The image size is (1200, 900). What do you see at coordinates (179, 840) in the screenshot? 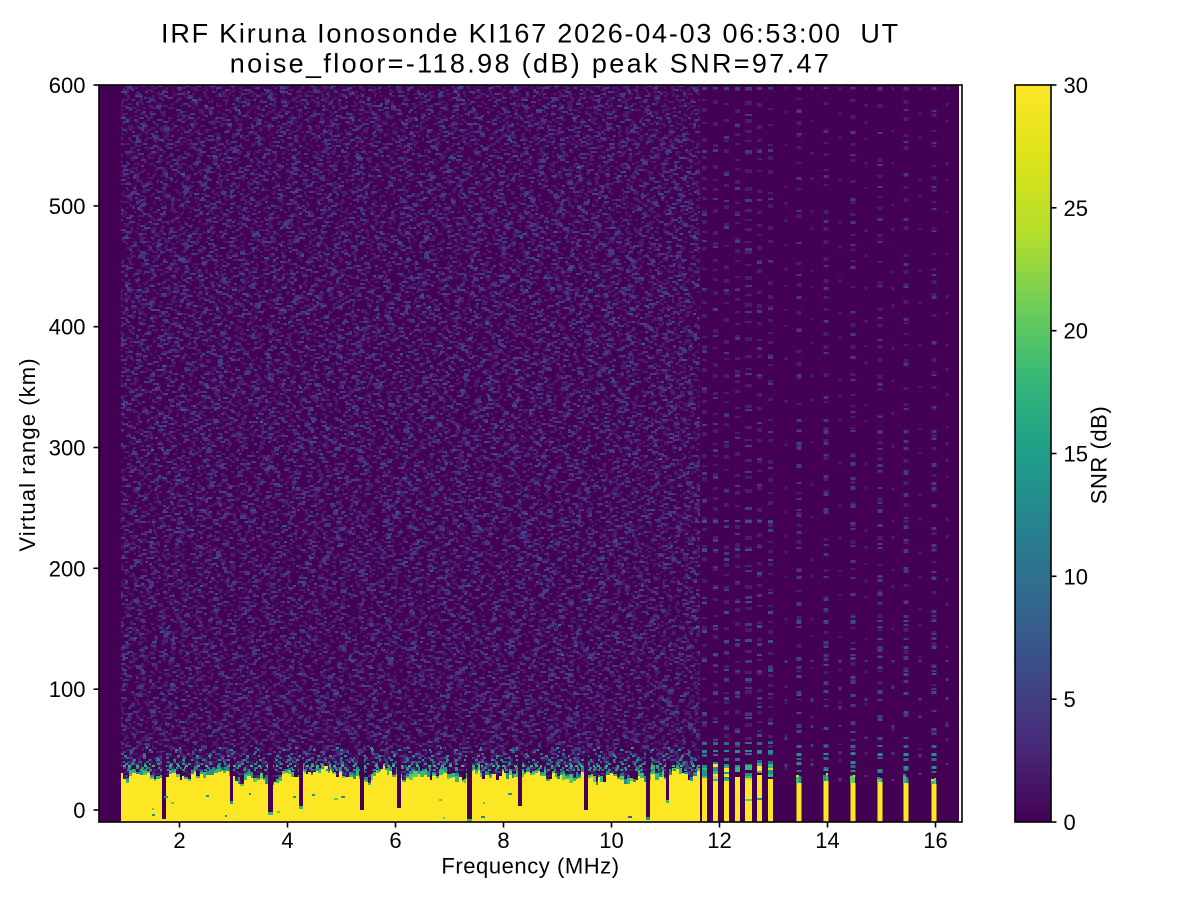
I see `svg-text: 2` at bounding box center [179, 840].